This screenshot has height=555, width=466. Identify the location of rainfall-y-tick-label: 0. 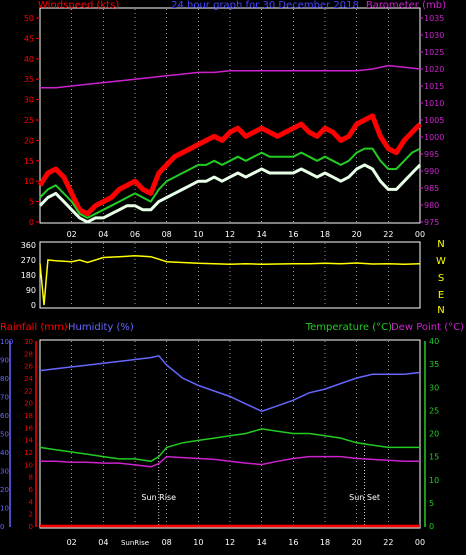
(31, 527).